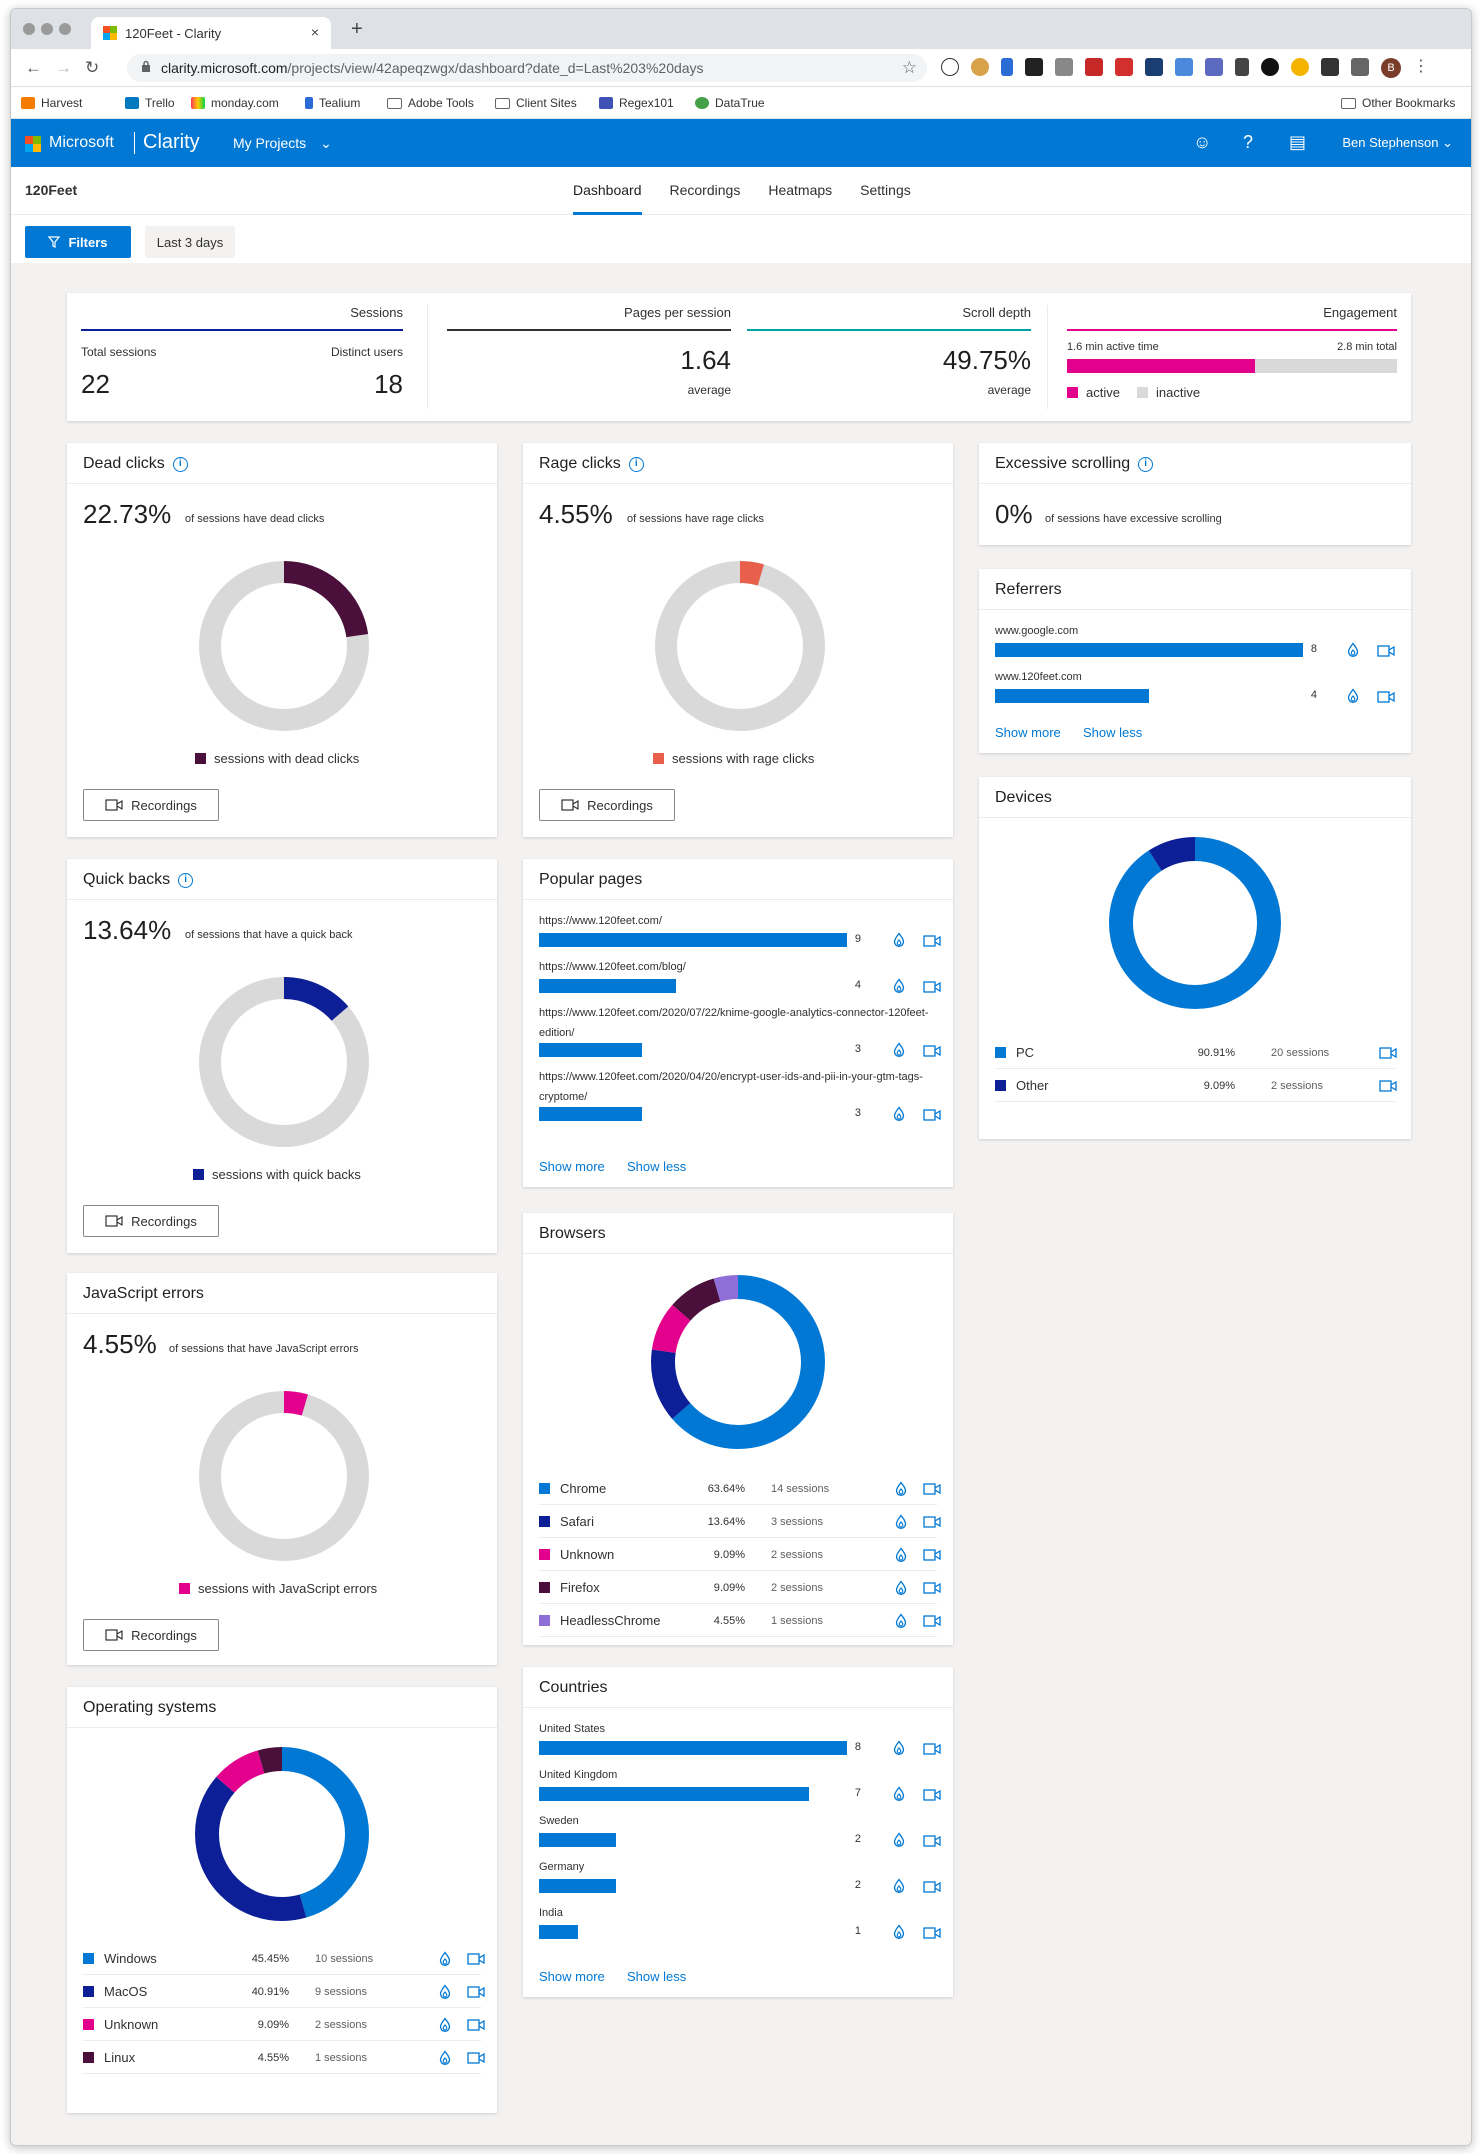  Describe the element at coordinates (600, 921) in the screenshot. I see `bar-label: https://www.120feet.com/` at that location.